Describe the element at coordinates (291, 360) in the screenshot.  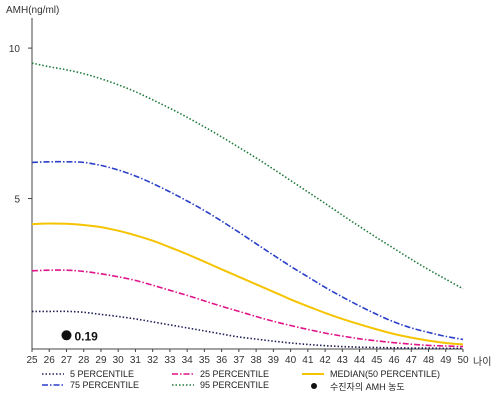
I see `x-tick-label: 40` at that location.